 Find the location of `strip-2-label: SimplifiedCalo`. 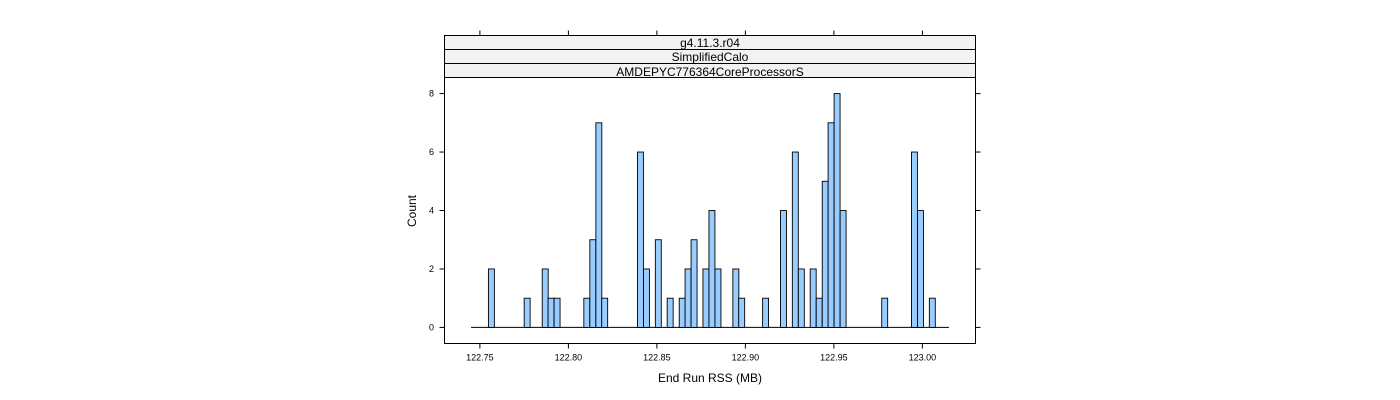

strip-2-label: SimplifiedCalo is located at coordinates (710, 57).